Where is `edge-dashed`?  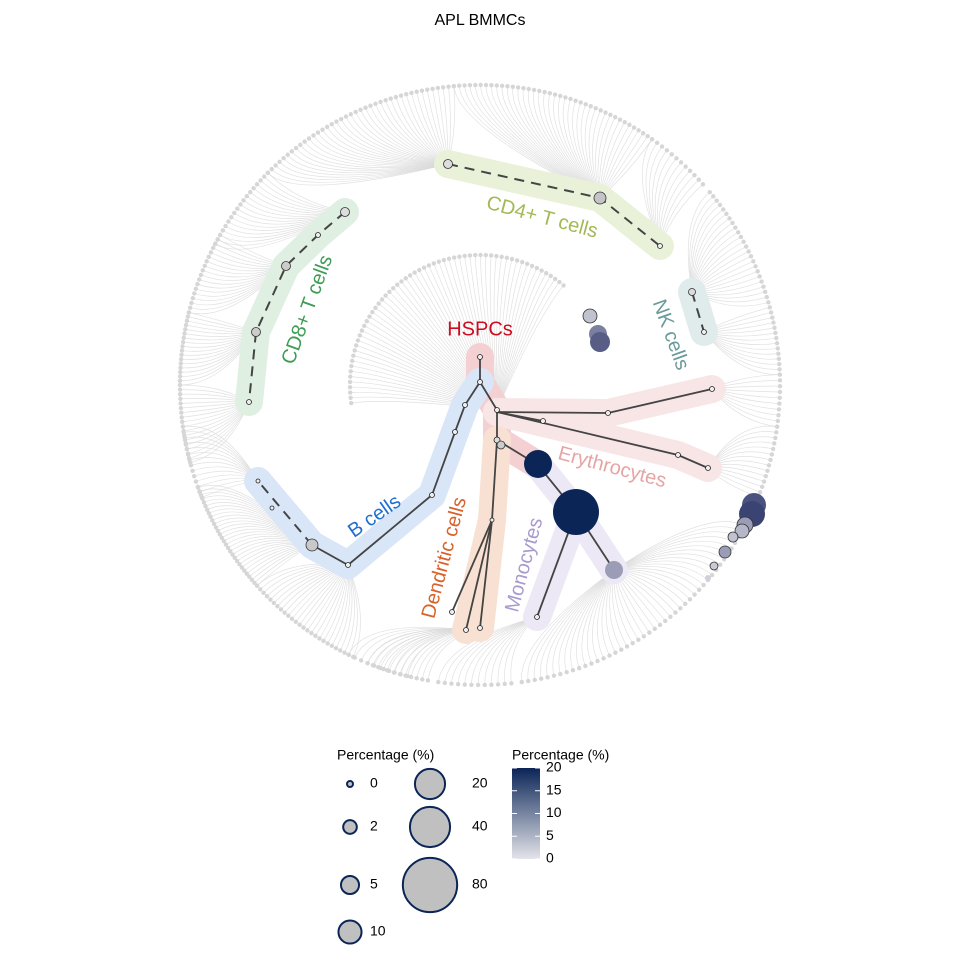
edge-dashed is located at coordinates (285, 513).